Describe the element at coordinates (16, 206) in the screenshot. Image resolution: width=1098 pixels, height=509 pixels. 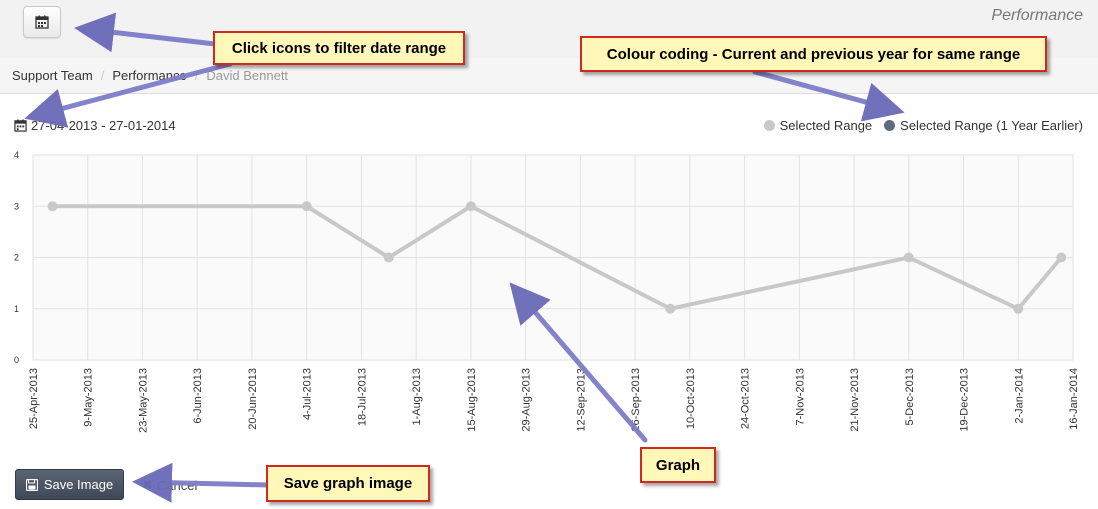
I see `y-tick-label: 3` at that location.